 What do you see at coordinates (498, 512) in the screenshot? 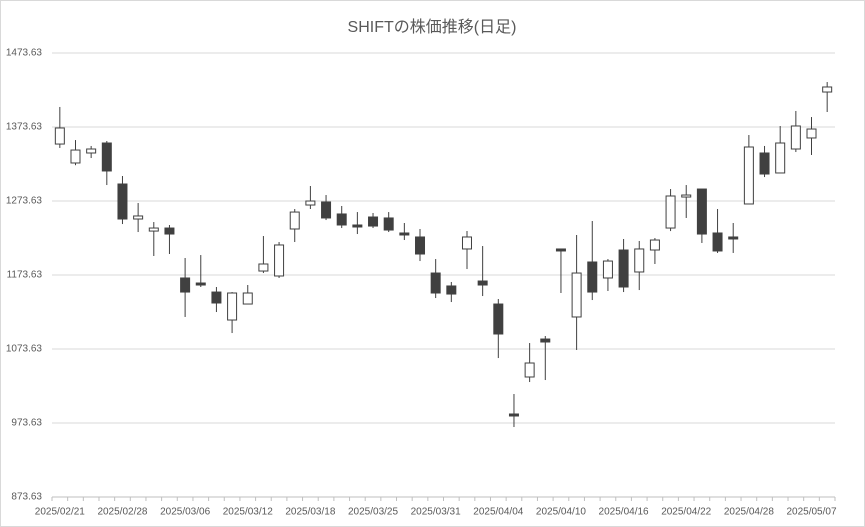
I see `x-tick-label: 2025/04/04` at bounding box center [498, 512].